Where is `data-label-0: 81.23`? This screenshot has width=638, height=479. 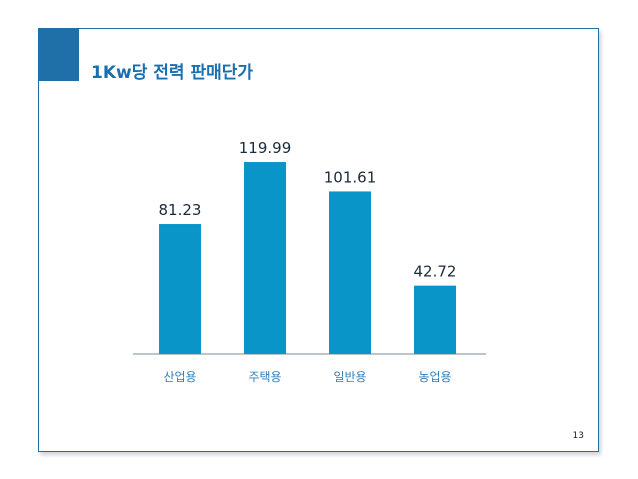
data-label-0: 81.23 is located at coordinates (180, 210).